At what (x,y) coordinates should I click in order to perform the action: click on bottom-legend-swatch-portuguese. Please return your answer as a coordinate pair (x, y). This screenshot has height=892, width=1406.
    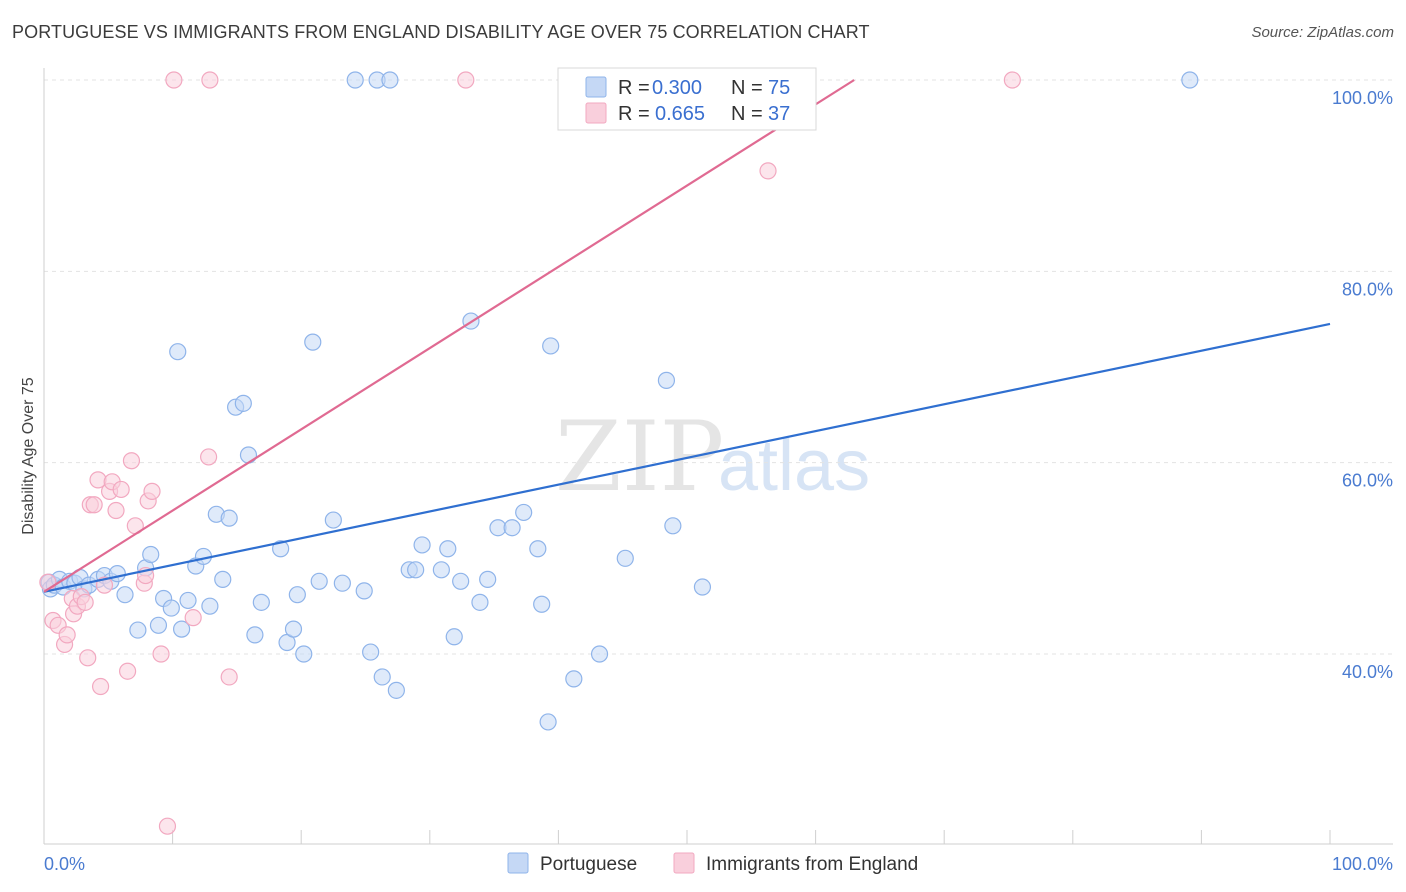
    Looking at the image, I should click on (518, 863).